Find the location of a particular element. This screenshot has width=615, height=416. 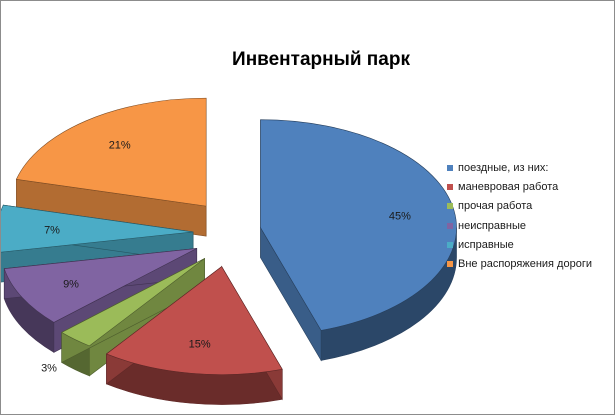

legend-item-прочая-работа: прочая работа is located at coordinates (519, 206).